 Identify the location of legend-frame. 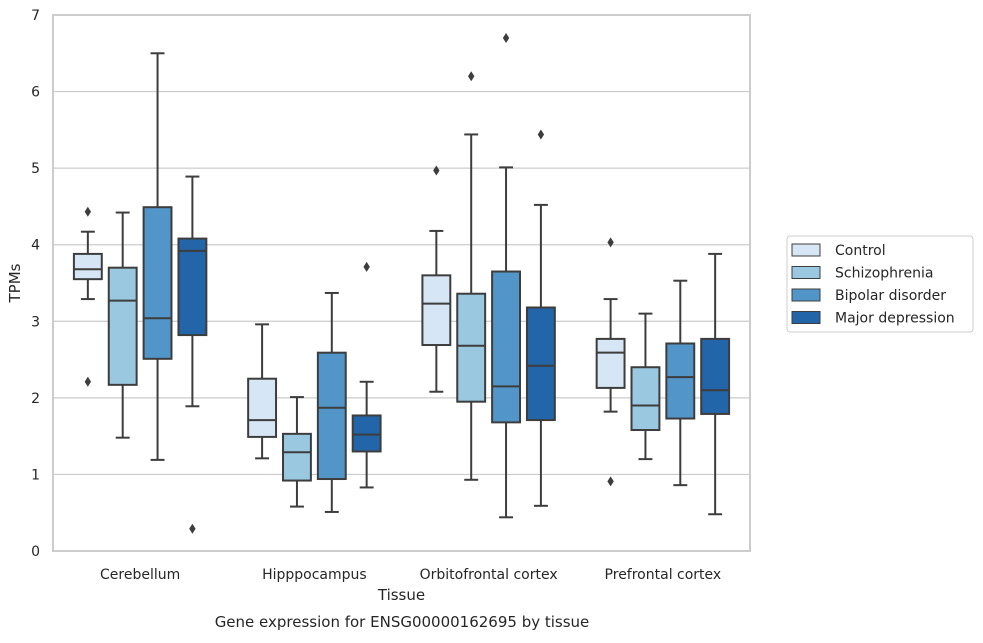
(880, 284).